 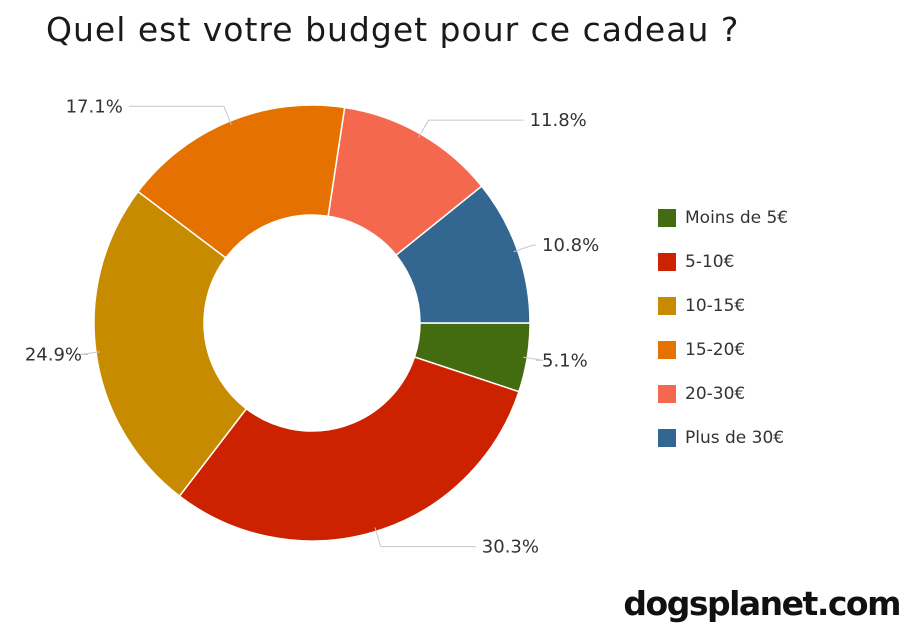 What do you see at coordinates (393, 29) in the screenshot?
I see `chart-title: Quel est votre budget pour ce cadeau ?` at bounding box center [393, 29].